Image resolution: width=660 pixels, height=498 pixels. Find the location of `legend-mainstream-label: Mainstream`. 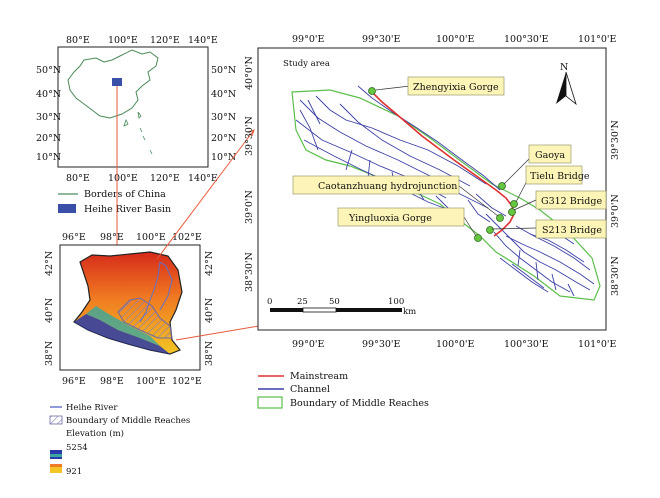

legend-mainstream-label: Mainstream is located at coordinates (319, 376).